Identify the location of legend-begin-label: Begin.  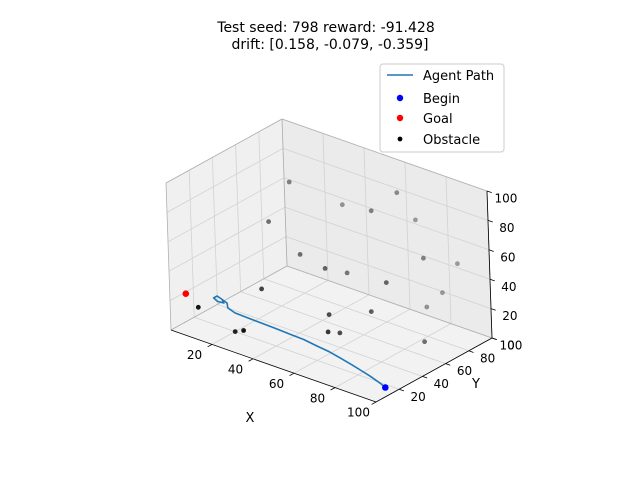
(441, 99).